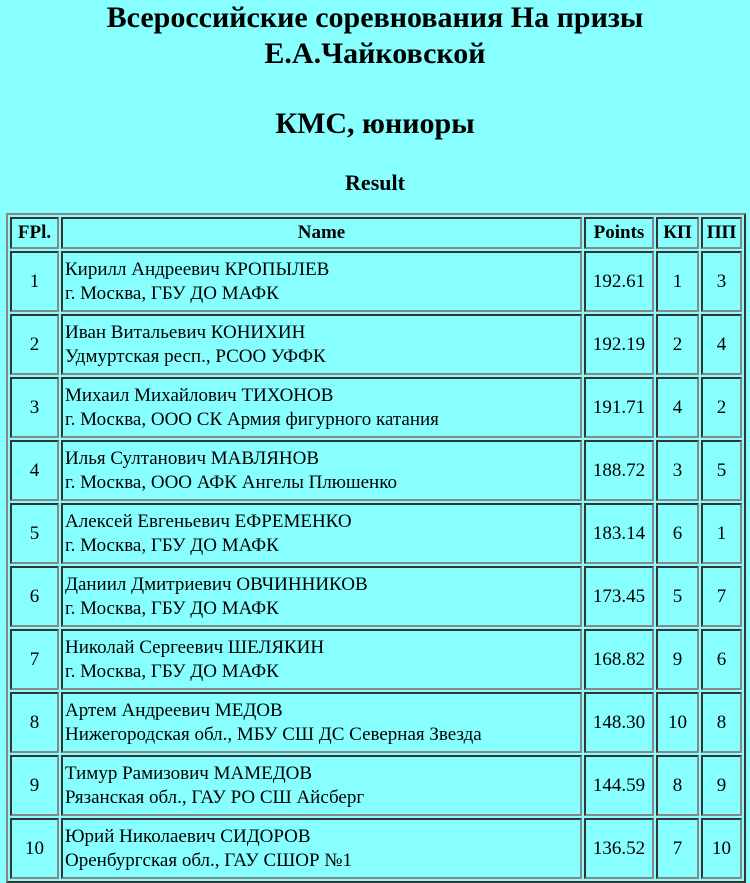 Image resolution: width=750 pixels, height=883 pixels. What do you see at coordinates (721, 470) in the screenshot?
I see `free-program-place: 5` at bounding box center [721, 470].